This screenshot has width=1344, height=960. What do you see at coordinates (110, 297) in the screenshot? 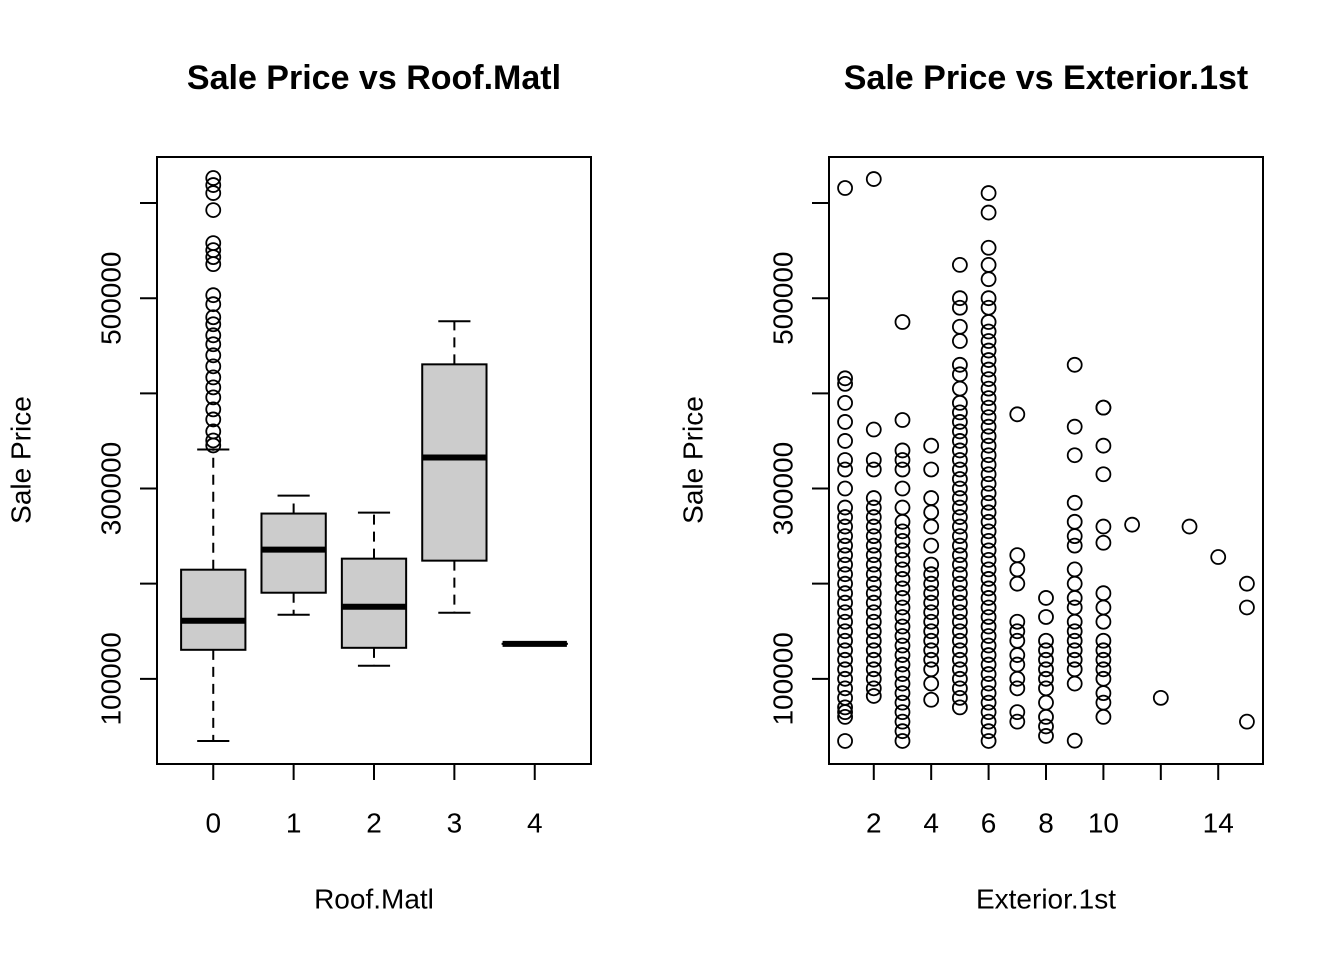
I see `y-tick-label: 500000` at bounding box center [110, 297].